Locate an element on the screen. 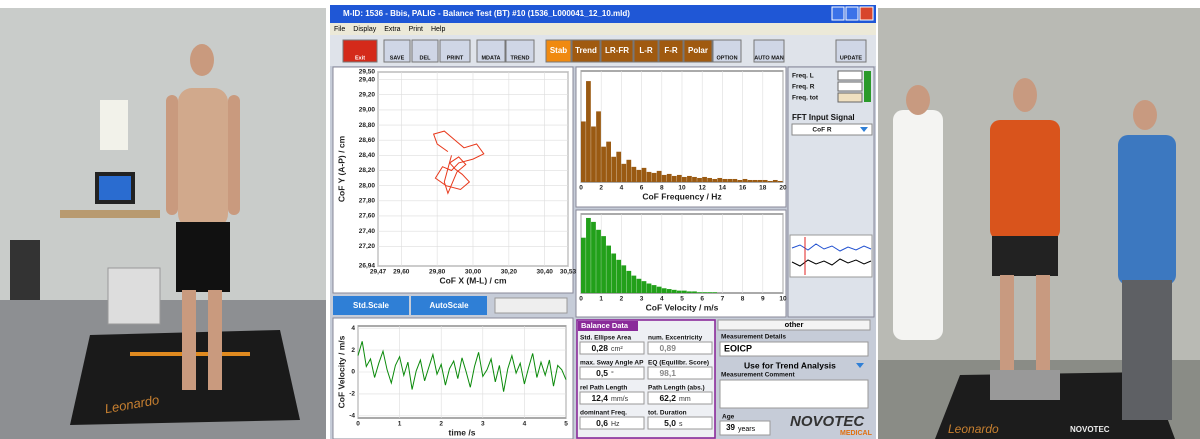  freq-indicator is located at coordinates (867, 86).